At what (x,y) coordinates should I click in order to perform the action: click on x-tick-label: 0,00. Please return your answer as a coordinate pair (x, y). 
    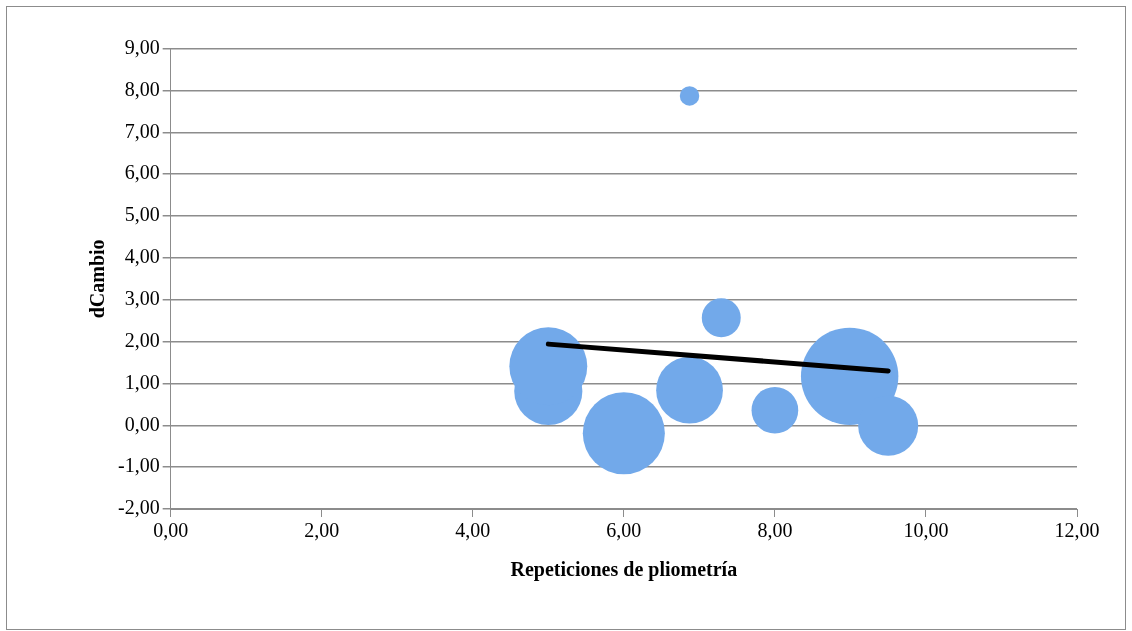
    Looking at the image, I should click on (171, 530).